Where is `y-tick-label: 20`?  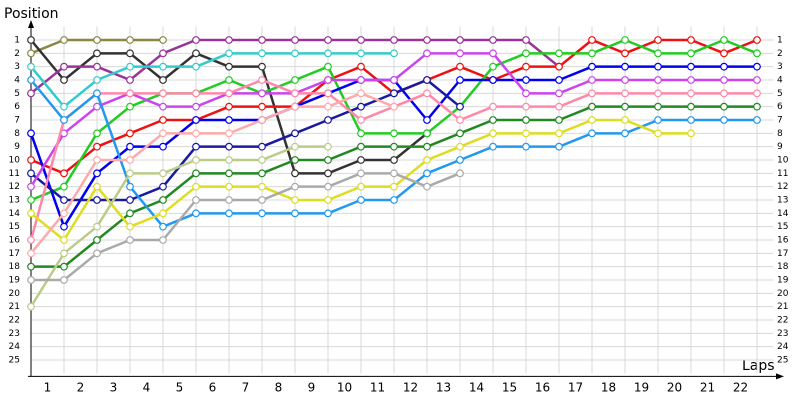 y-tick-label: 20 is located at coordinates (15, 294).